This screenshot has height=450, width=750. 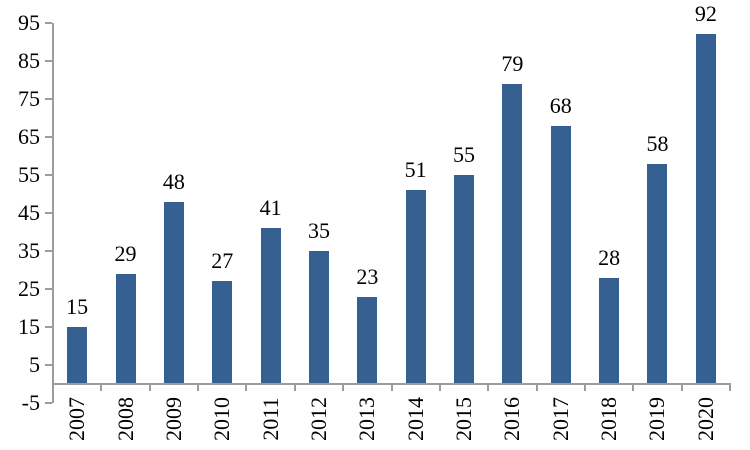 What do you see at coordinates (560, 419) in the screenshot?
I see `x-axis-category-label: 2017` at bounding box center [560, 419].